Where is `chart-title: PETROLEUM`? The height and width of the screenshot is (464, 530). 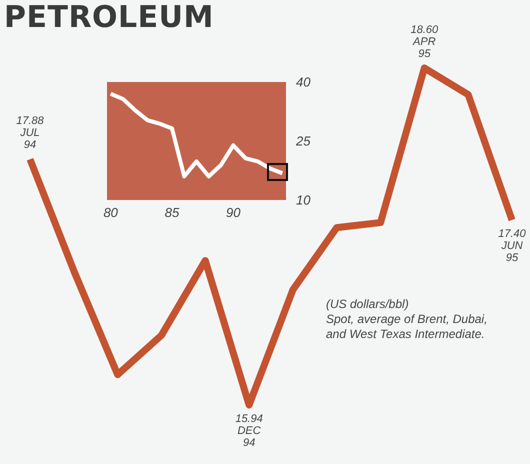 chart-title: PETROLEUM is located at coordinates (109, 17).